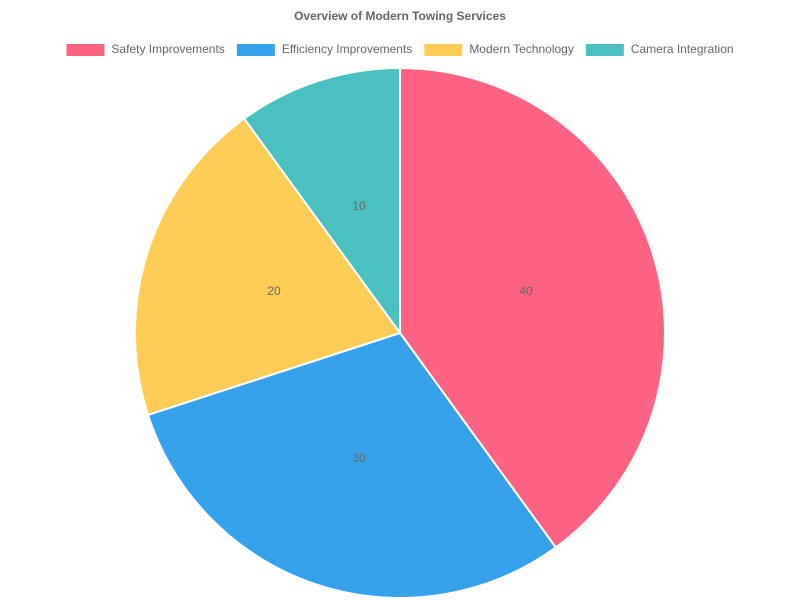  What do you see at coordinates (274, 291) in the screenshot?
I see `data-label: 20` at bounding box center [274, 291].